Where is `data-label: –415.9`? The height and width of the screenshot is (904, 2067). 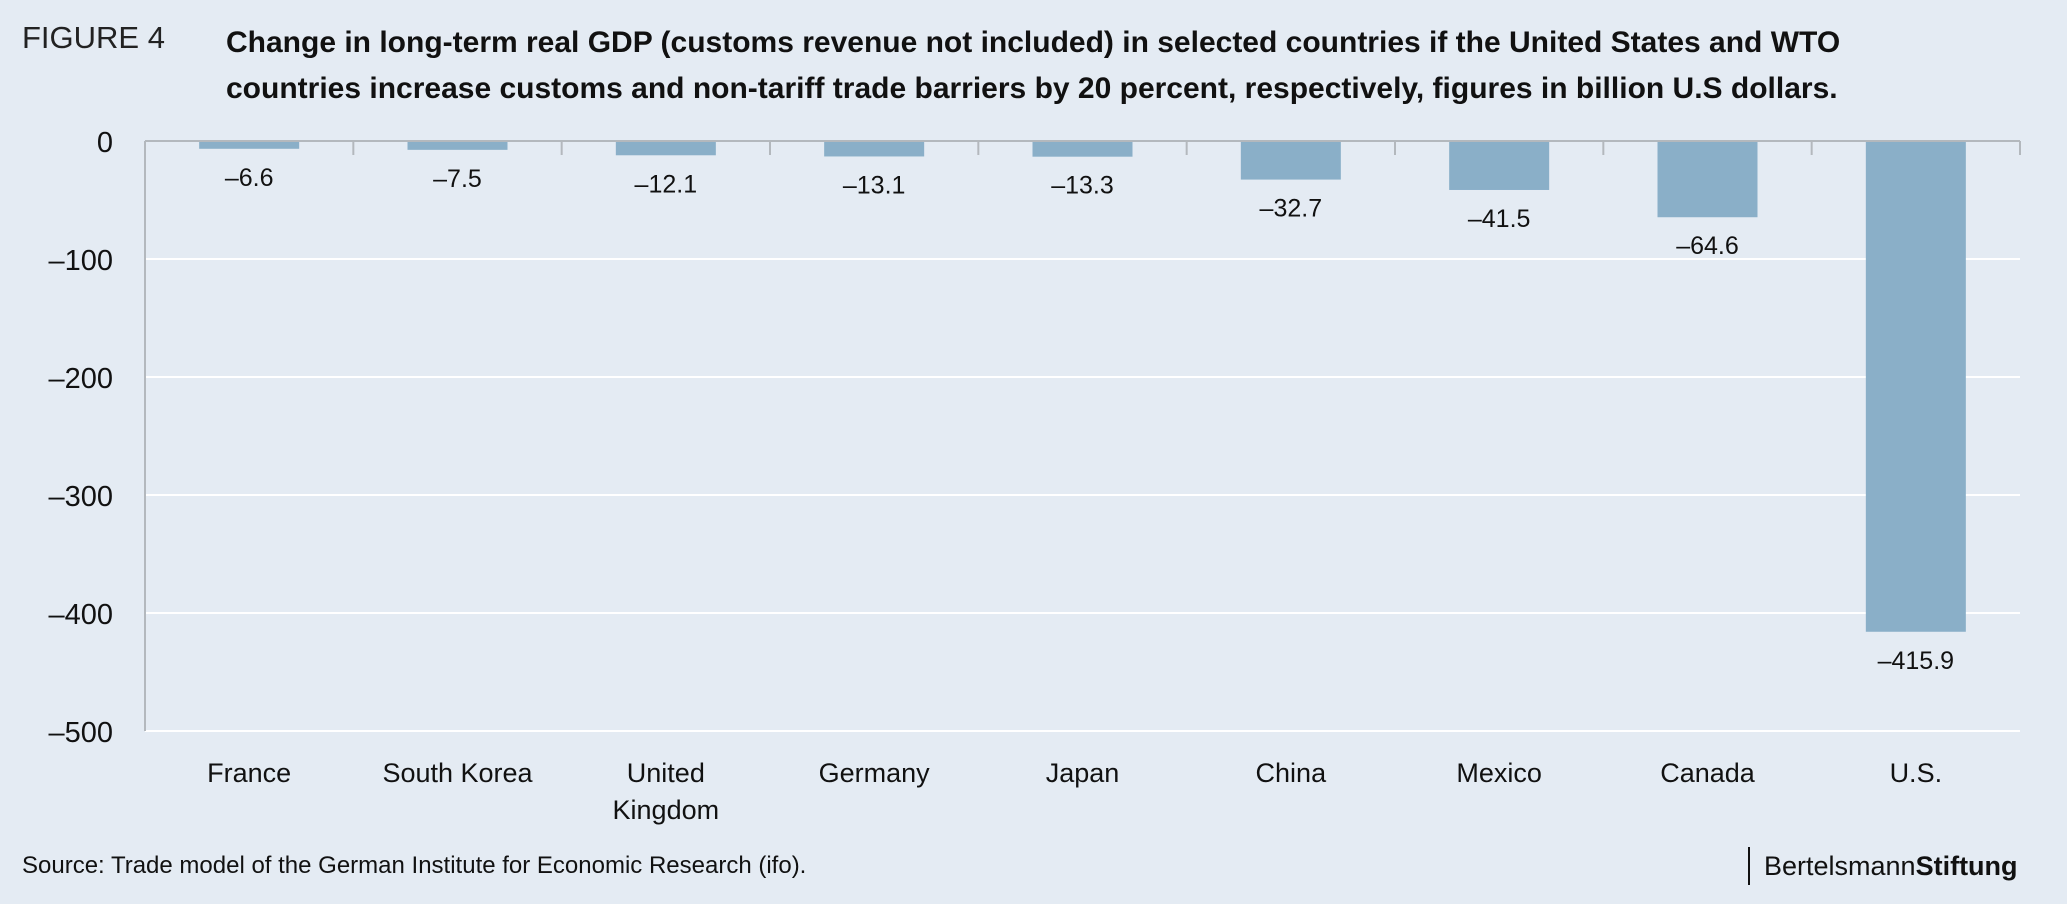
data-label: –415.9 is located at coordinates (1916, 661).